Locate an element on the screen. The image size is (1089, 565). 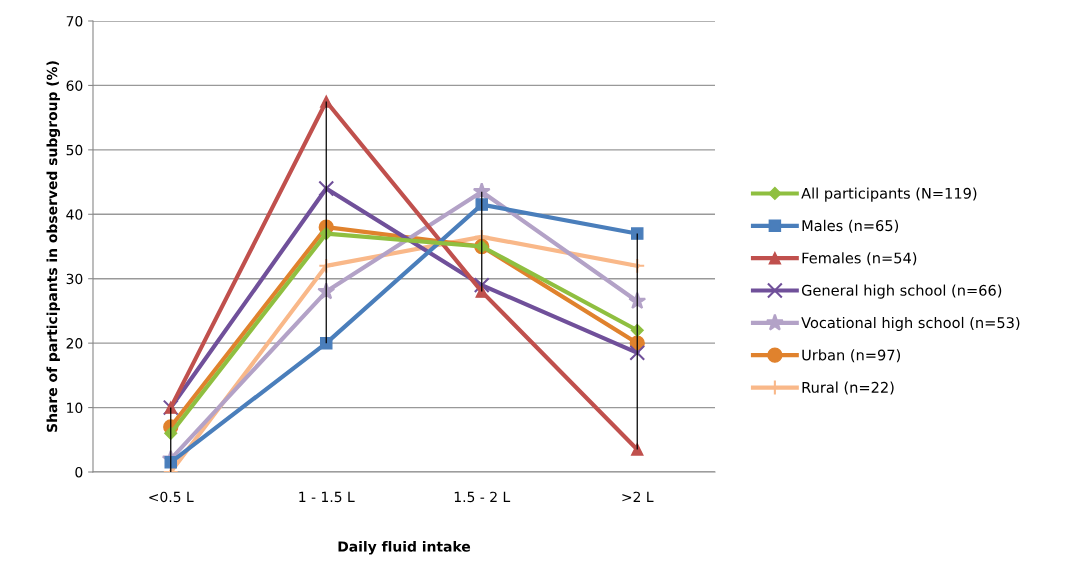
y-tick-label: 10 is located at coordinates (75, 408).